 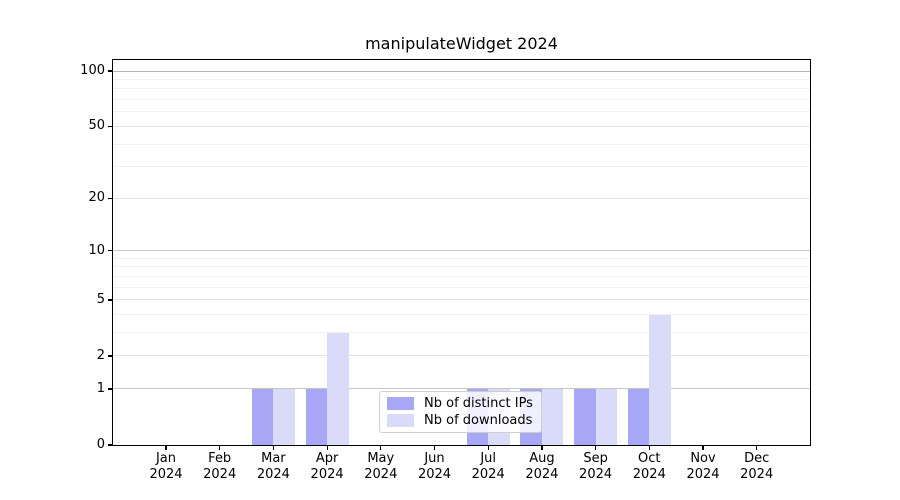 What do you see at coordinates (92, 70) in the screenshot?
I see `y-tick-label: 100` at bounding box center [92, 70].